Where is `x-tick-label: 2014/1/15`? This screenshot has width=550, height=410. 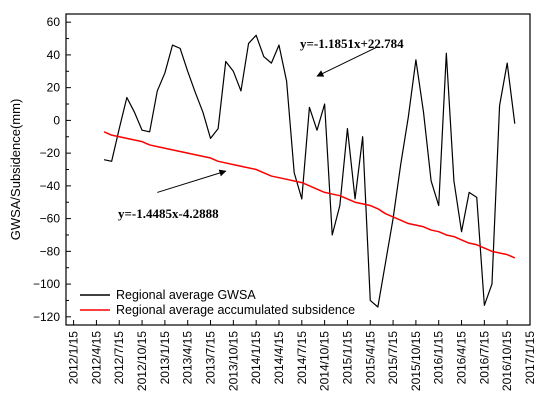 x-tick-label: 2014/1/15 is located at coordinates (256, 358).